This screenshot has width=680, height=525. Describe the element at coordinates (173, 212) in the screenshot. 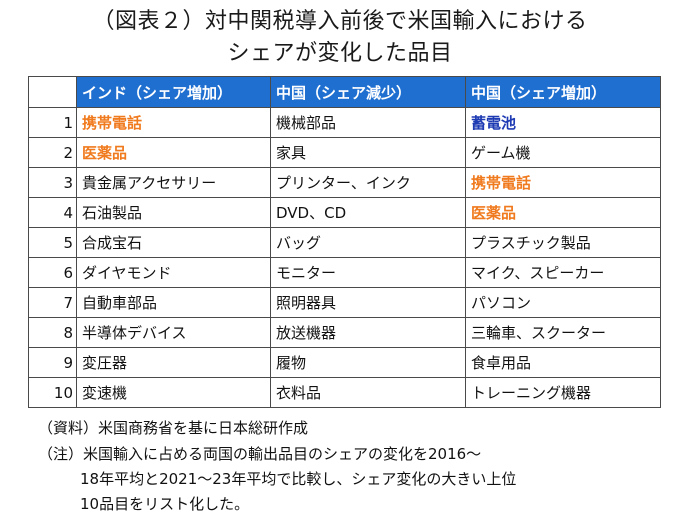

I see `india-increase-cell: 石油製品` at that location.